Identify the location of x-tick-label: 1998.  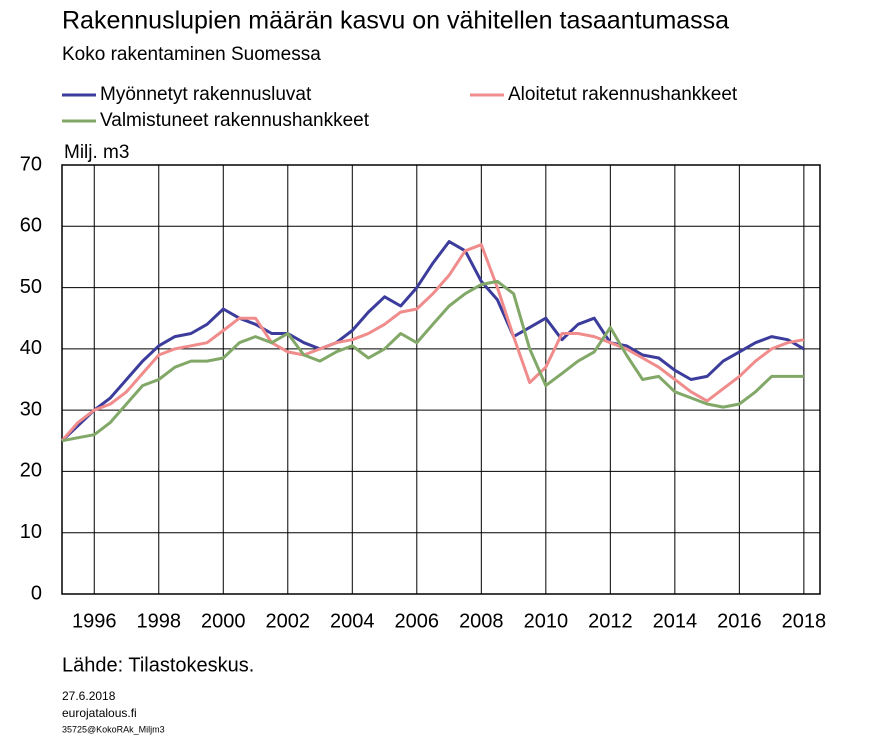
(159, 621).